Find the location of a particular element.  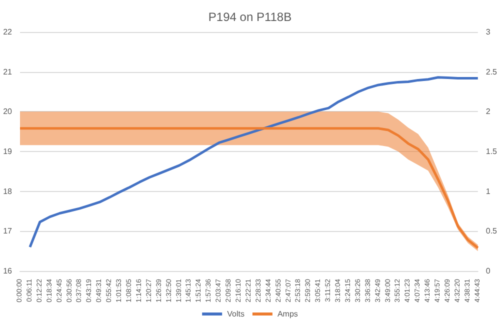

y2-tick-label: 2.5 is located at coordinates (492, 71).